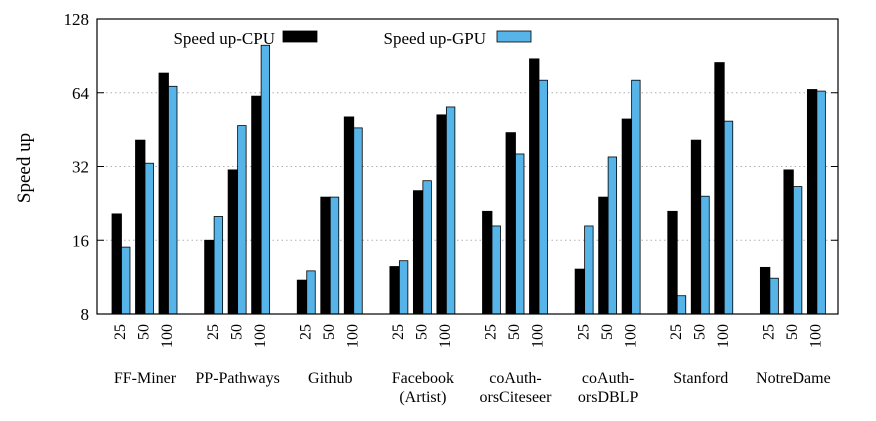 Image resolution: width=876 pixels, height=421 pixels. I want to click on y-axis-title: Speed up, so click(24, 168).